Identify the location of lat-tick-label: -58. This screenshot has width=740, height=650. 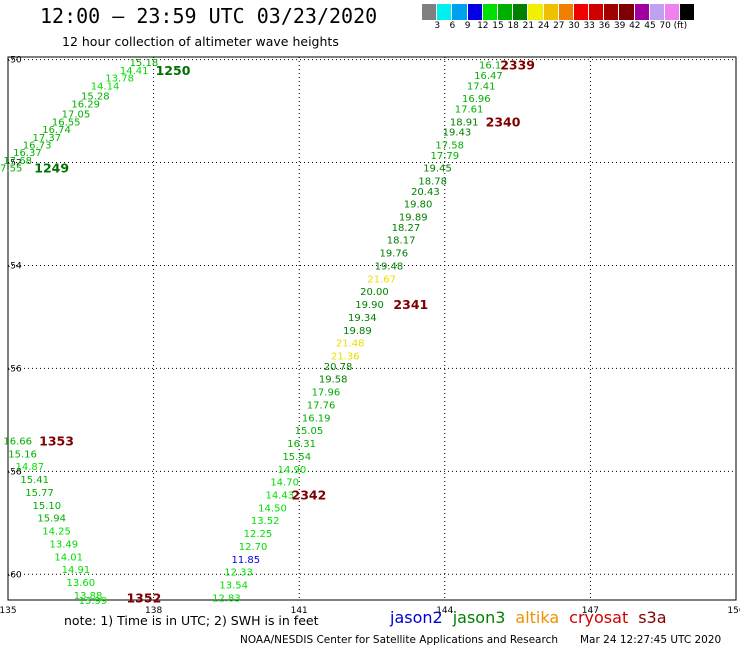
(14, 472).